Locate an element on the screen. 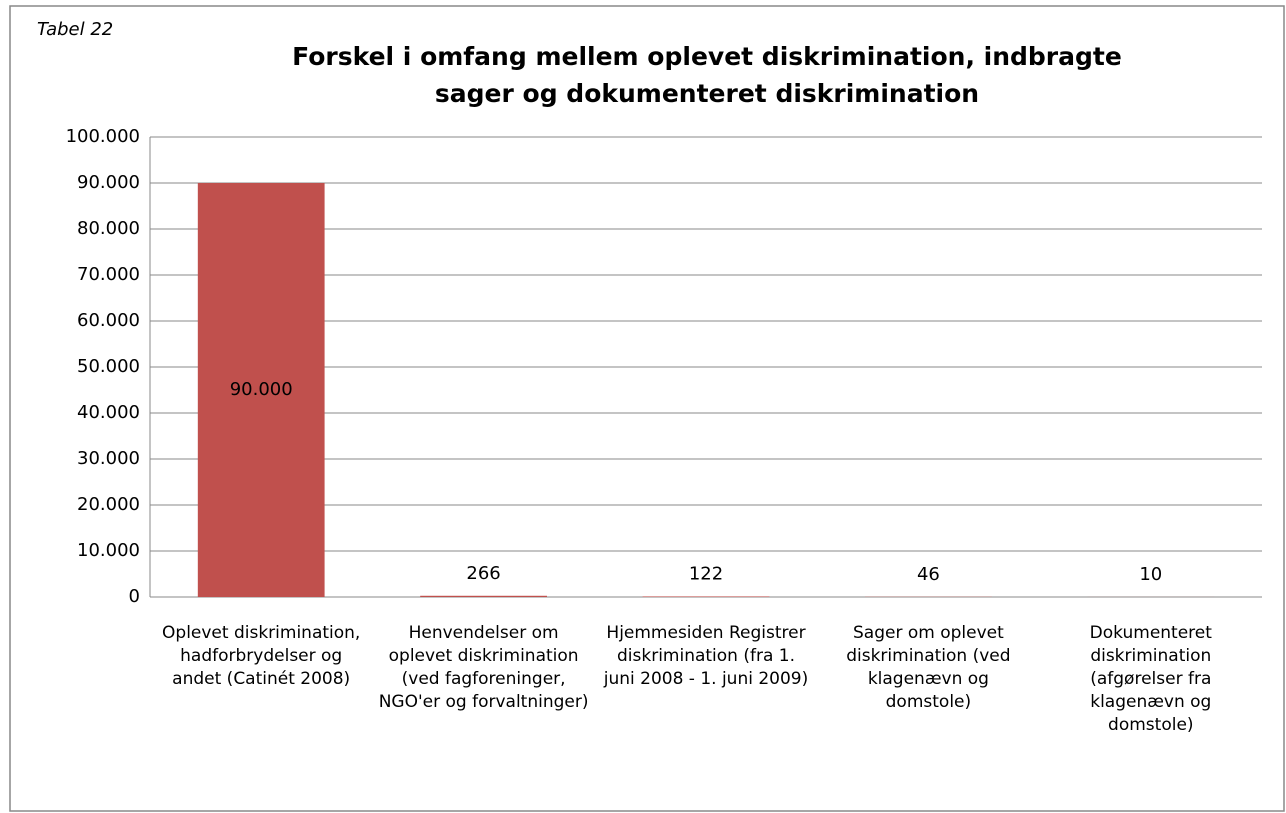 The image size is (1286, 813). y-tick-label: 10.000 is located at coordinates (108, 550).